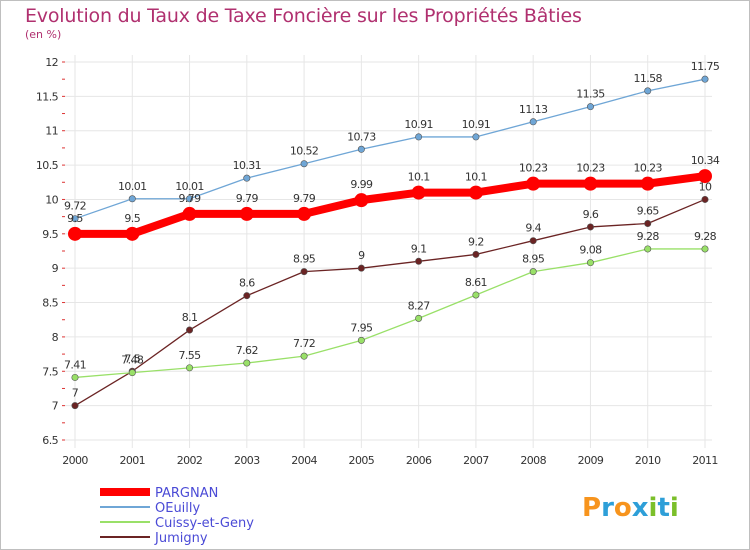 The height and width of the screenshot is (550, 750). Describe the element at coordinates (50, 303) in the screenshot. I see `y-tick-label: 8.5` at that location.